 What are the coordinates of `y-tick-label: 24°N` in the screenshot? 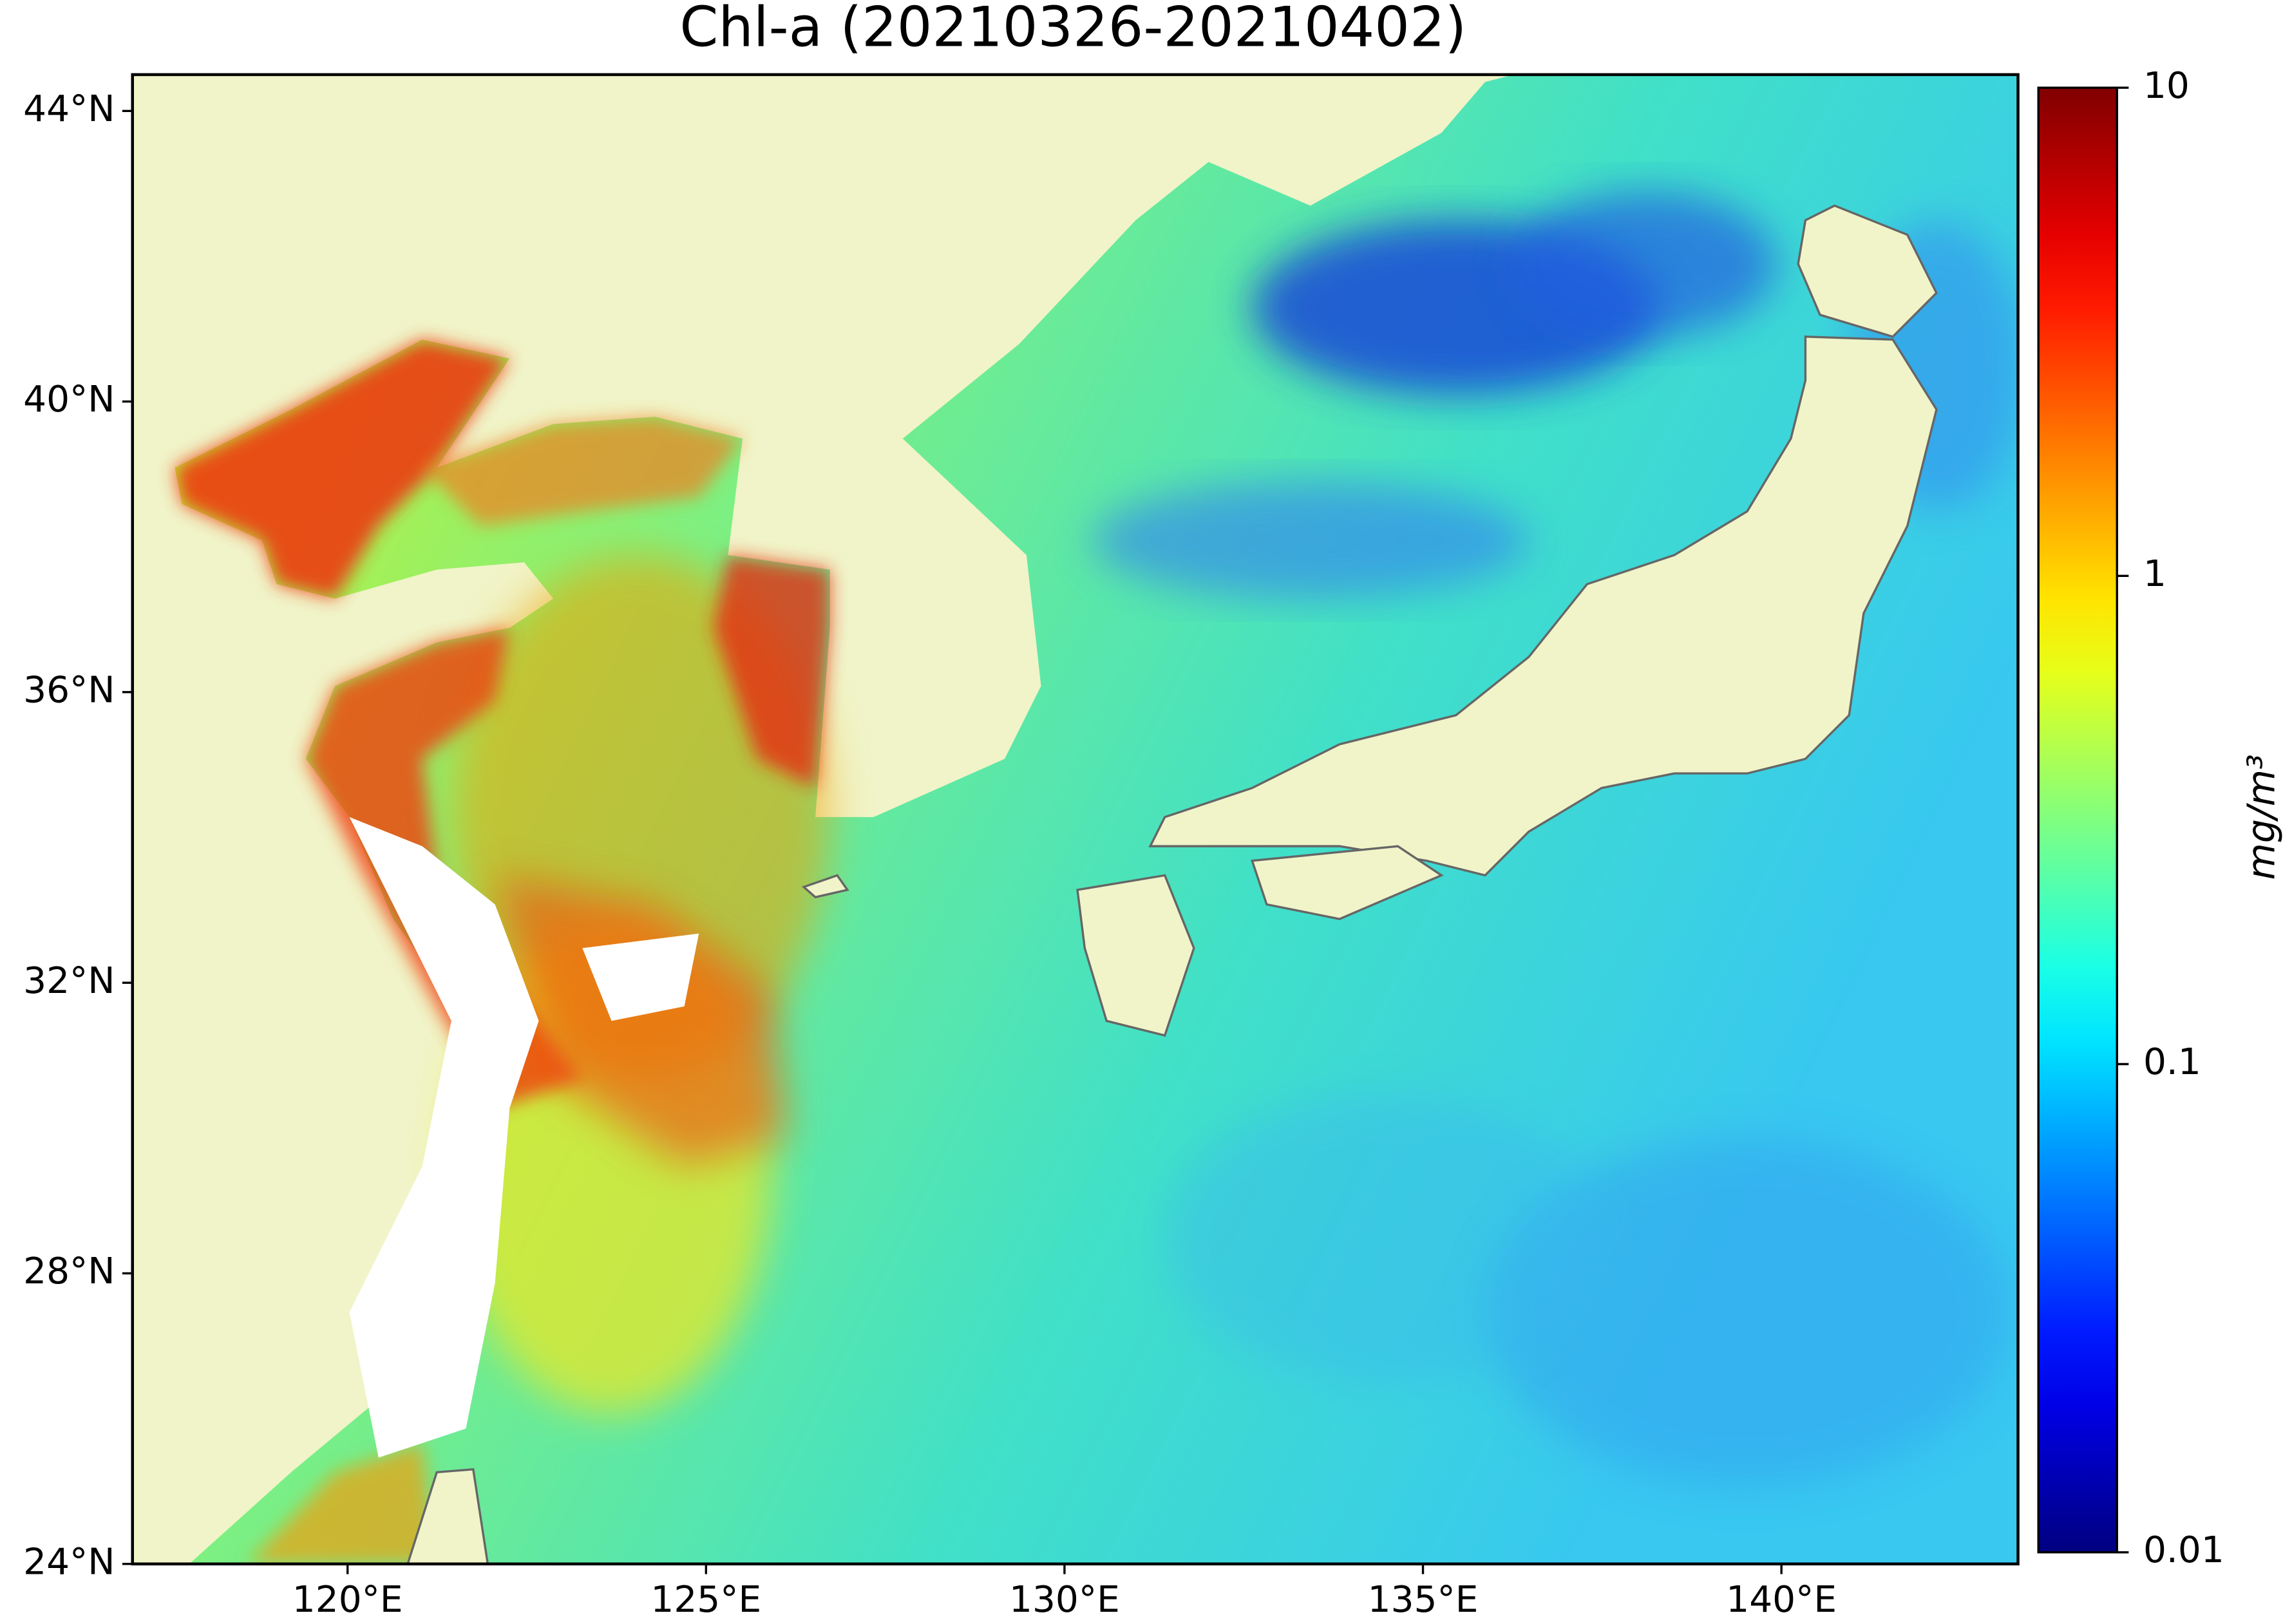 It's located at (69, 1562).